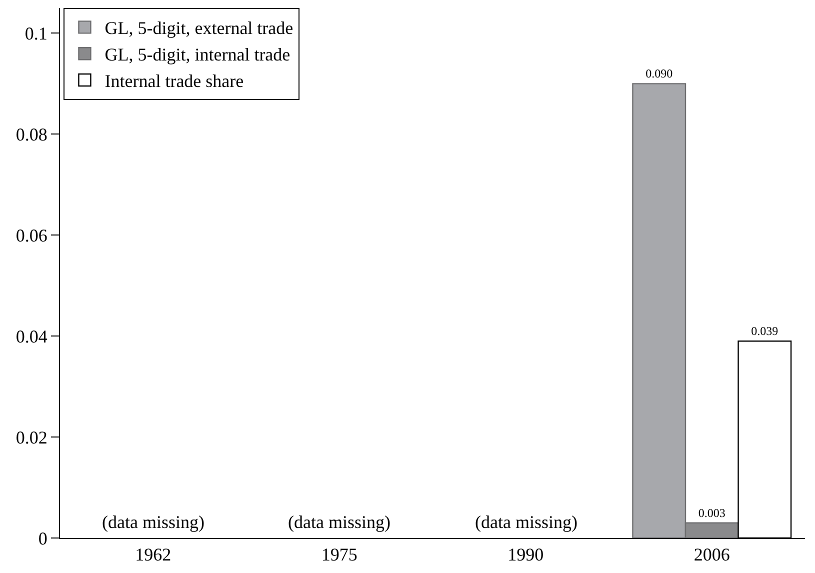 This screenshot has width=815, height=573. What do you see at coordinates (43, 538) in the screenshot?
I see `y-tick-label: 0` at bounding box center [43, 538].